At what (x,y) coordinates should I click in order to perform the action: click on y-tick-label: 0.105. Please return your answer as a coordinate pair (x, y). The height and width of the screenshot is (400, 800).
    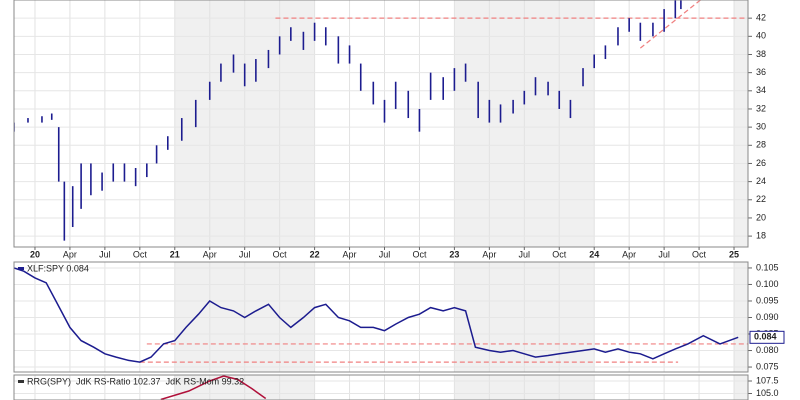
    Looking at the image, I should click on (767, 267).